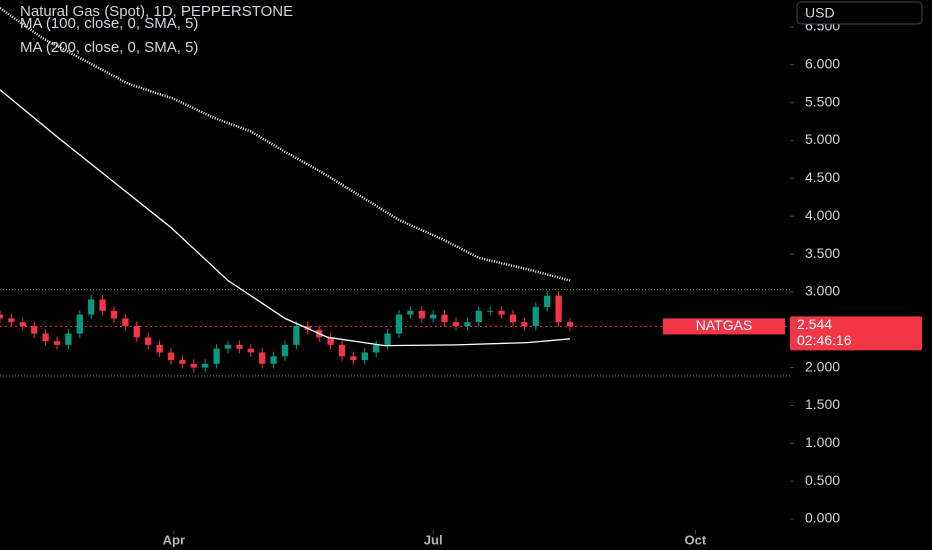  I want to click on countdown-label: 02:46:16, so click(824, 340).